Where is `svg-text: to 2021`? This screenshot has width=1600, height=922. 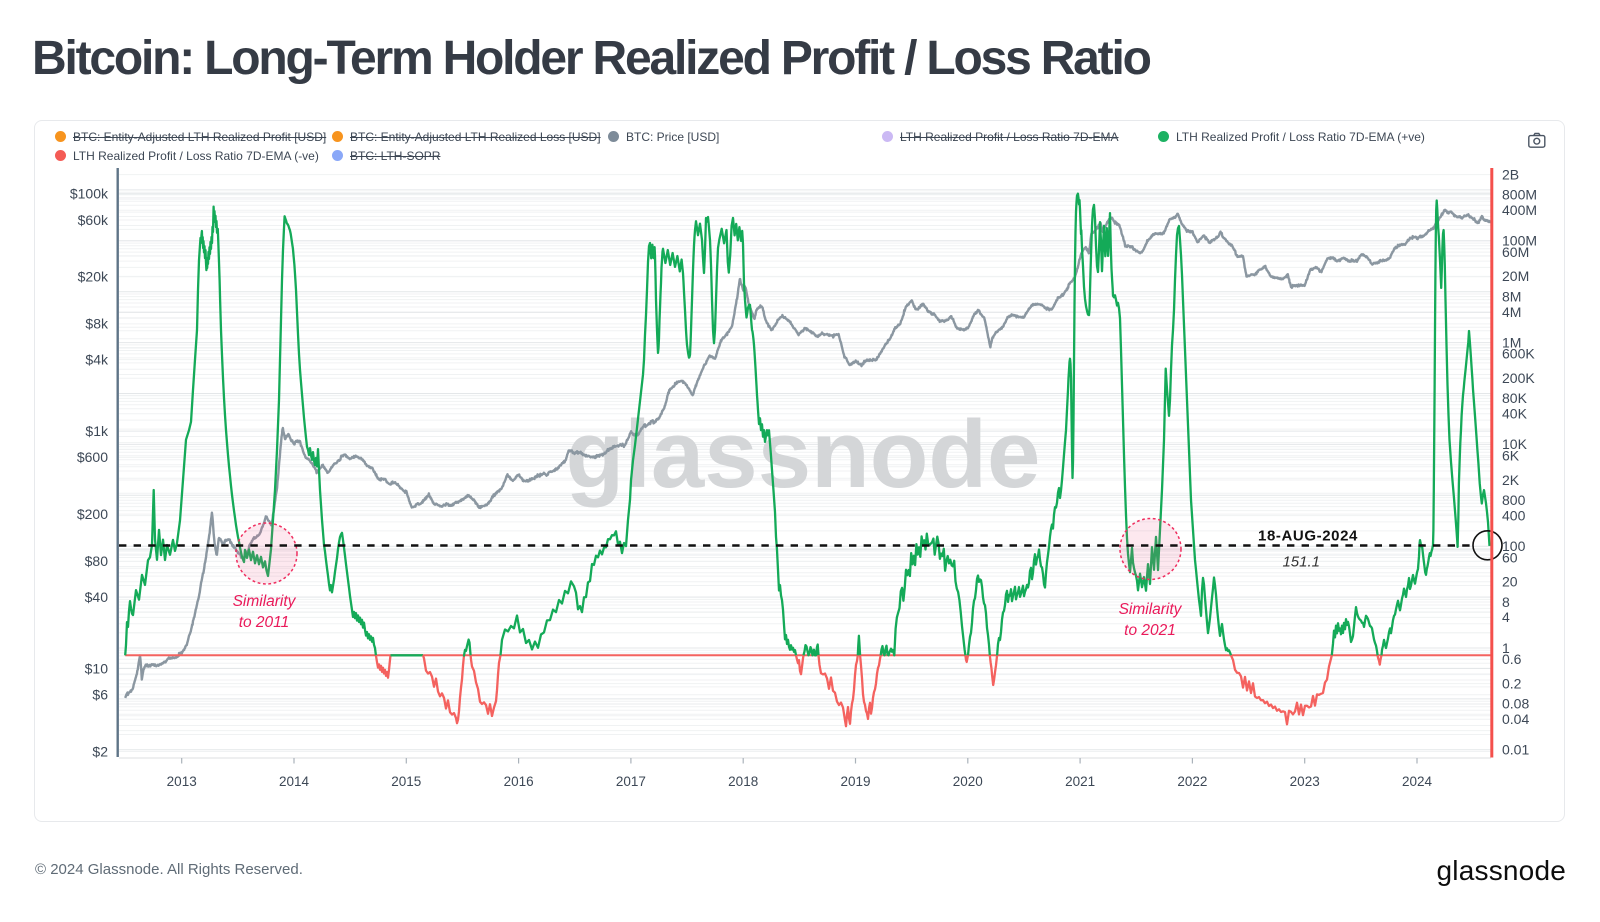
svg-text: to 2021 is located at coordinates (1150, 630).